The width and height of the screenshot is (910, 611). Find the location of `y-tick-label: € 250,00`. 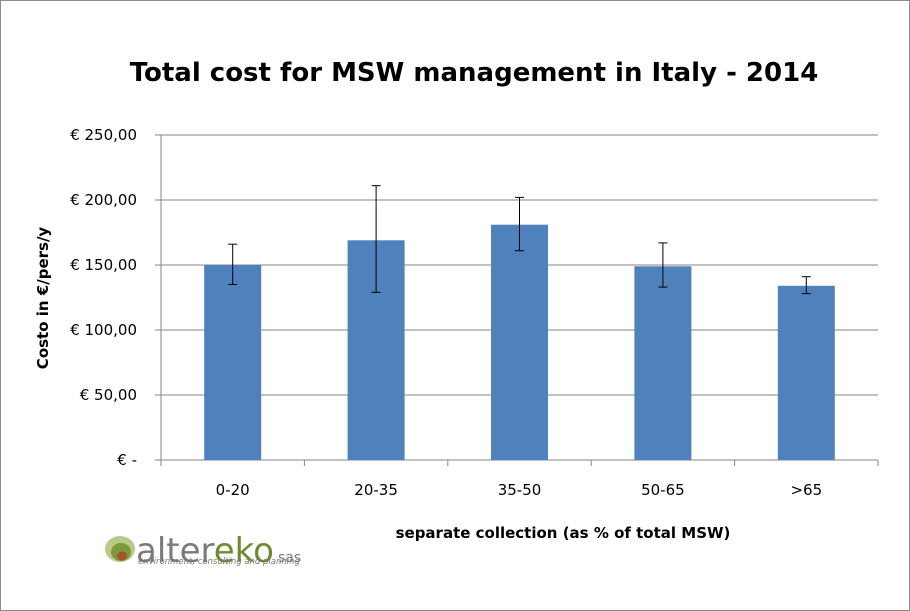

y-tick-label: € 250,00 is located at coordinates (103, 135).